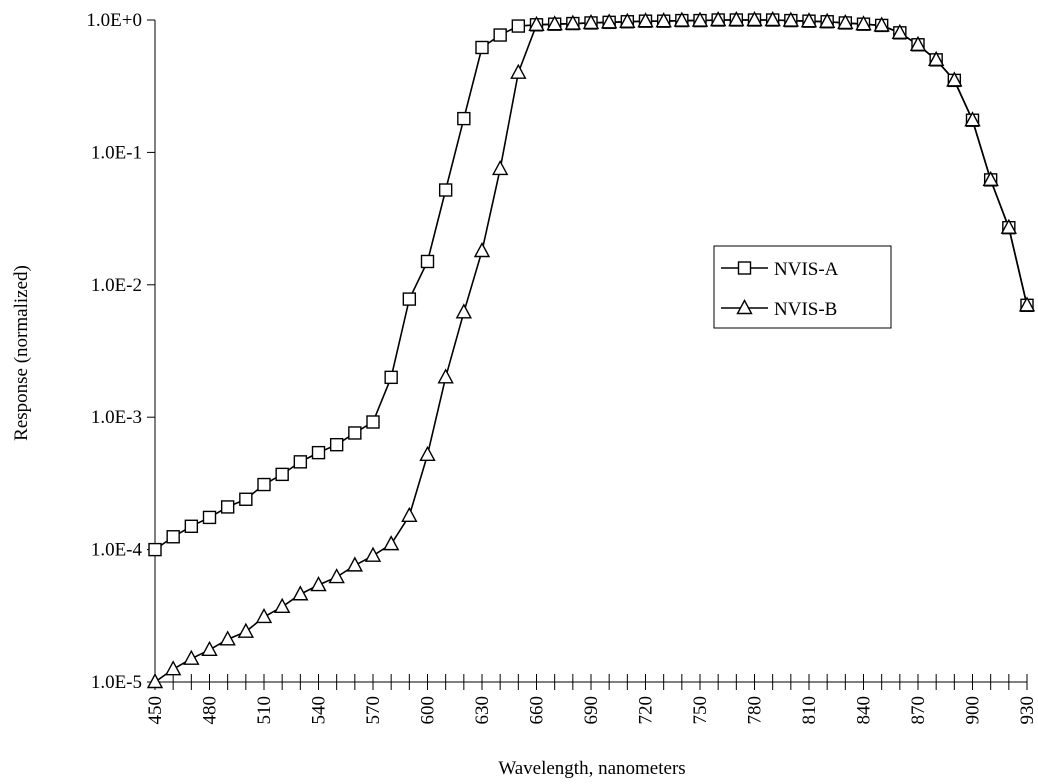  I want to click on x-tick-label: 780, so click(755, 710).